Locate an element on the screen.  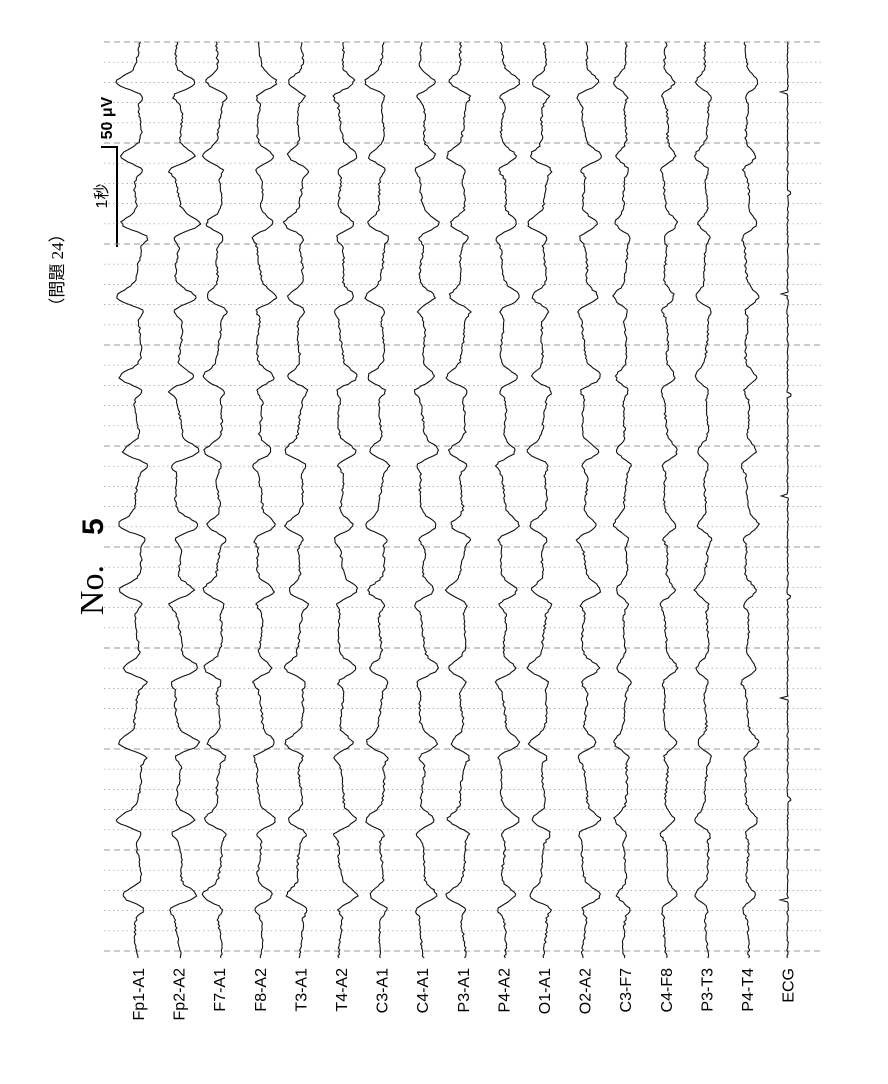
trace-fp2-a2 is located at coordinates (184, 500).